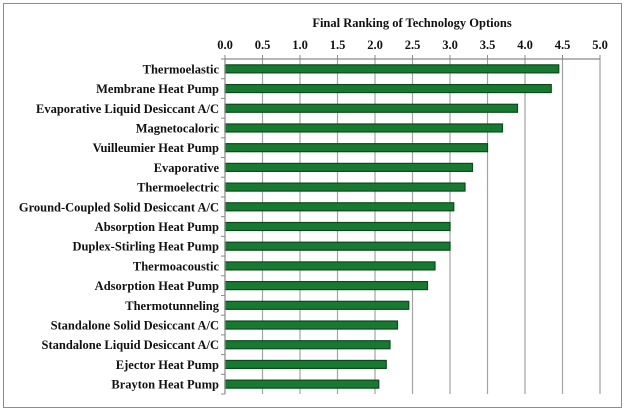  Describe the element at coordinates (300, 45) in the screenshot. I see `x-tick-label: 1.0` at that location.